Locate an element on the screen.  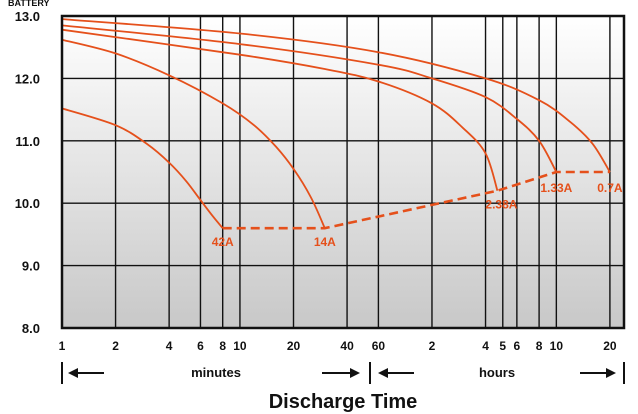
minutes-arrow-right-head is located at coordinates (355, 373).